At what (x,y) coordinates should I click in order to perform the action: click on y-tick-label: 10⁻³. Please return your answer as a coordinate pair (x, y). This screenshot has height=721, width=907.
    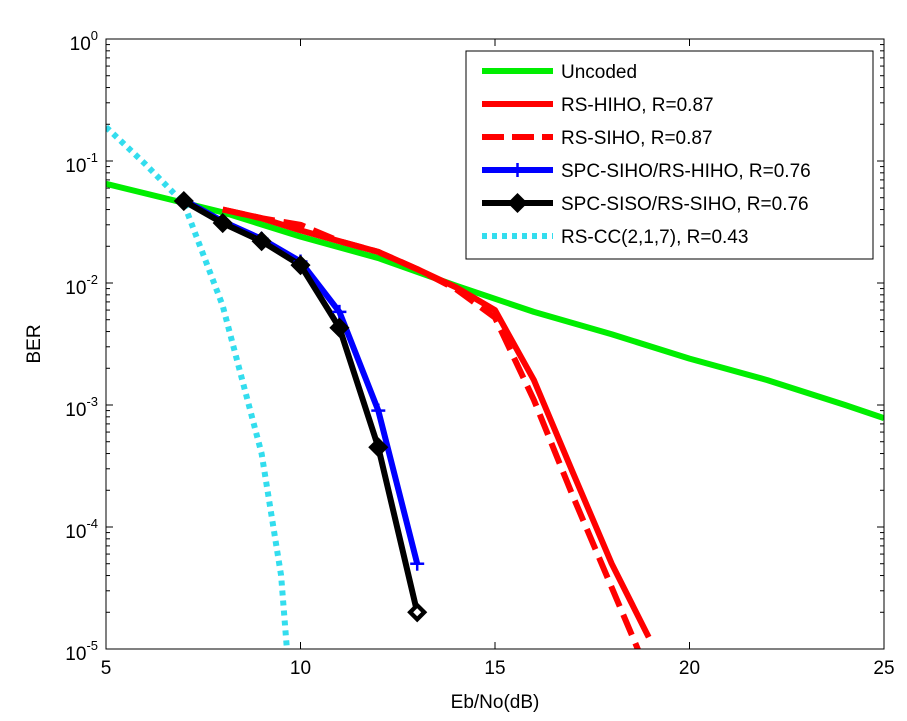
    Looking at the image, I should click on (81, 407).